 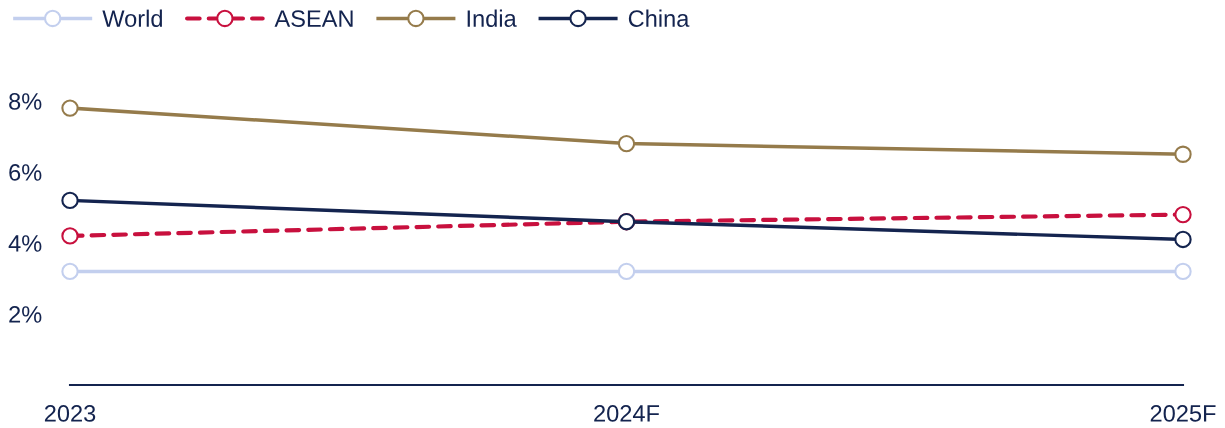 I want to click on x-tick-label: 2023, so click(x=70, y=413).